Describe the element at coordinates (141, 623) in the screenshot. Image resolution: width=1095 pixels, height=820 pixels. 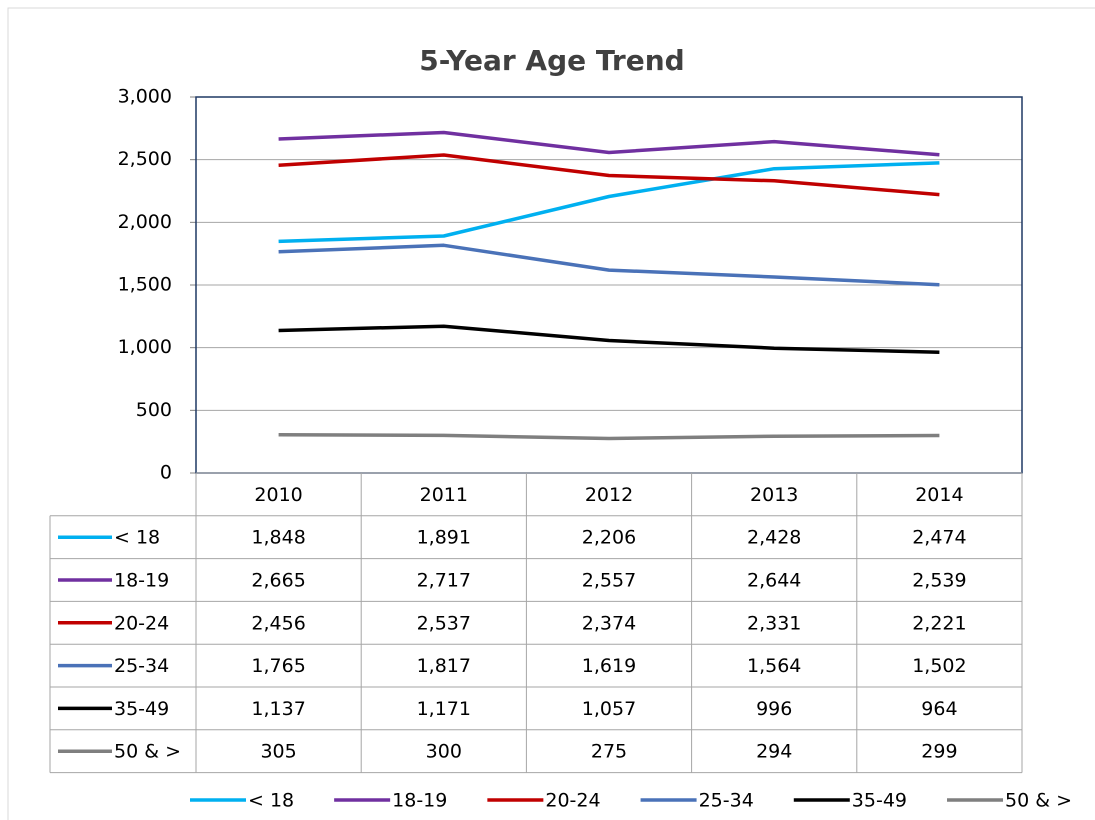
I see `table-row-label: 20-24` at that location.